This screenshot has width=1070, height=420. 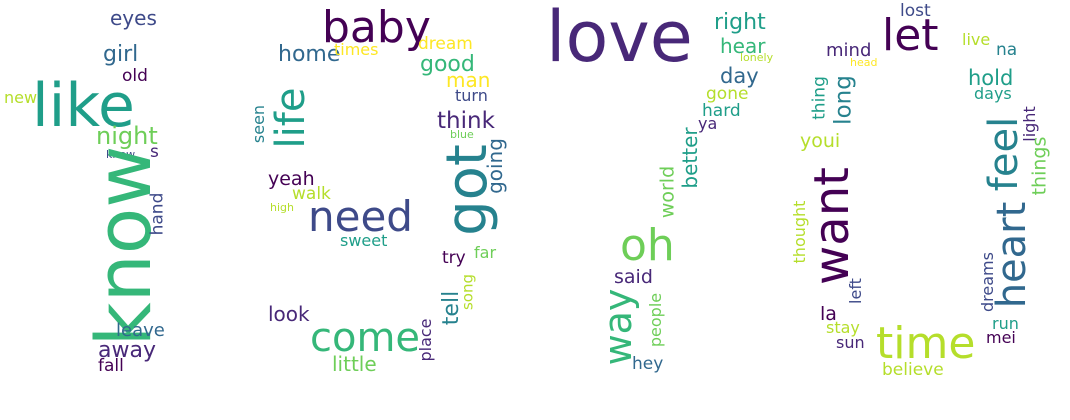 I want to click on word-like: like, so click(x=83, y=106).